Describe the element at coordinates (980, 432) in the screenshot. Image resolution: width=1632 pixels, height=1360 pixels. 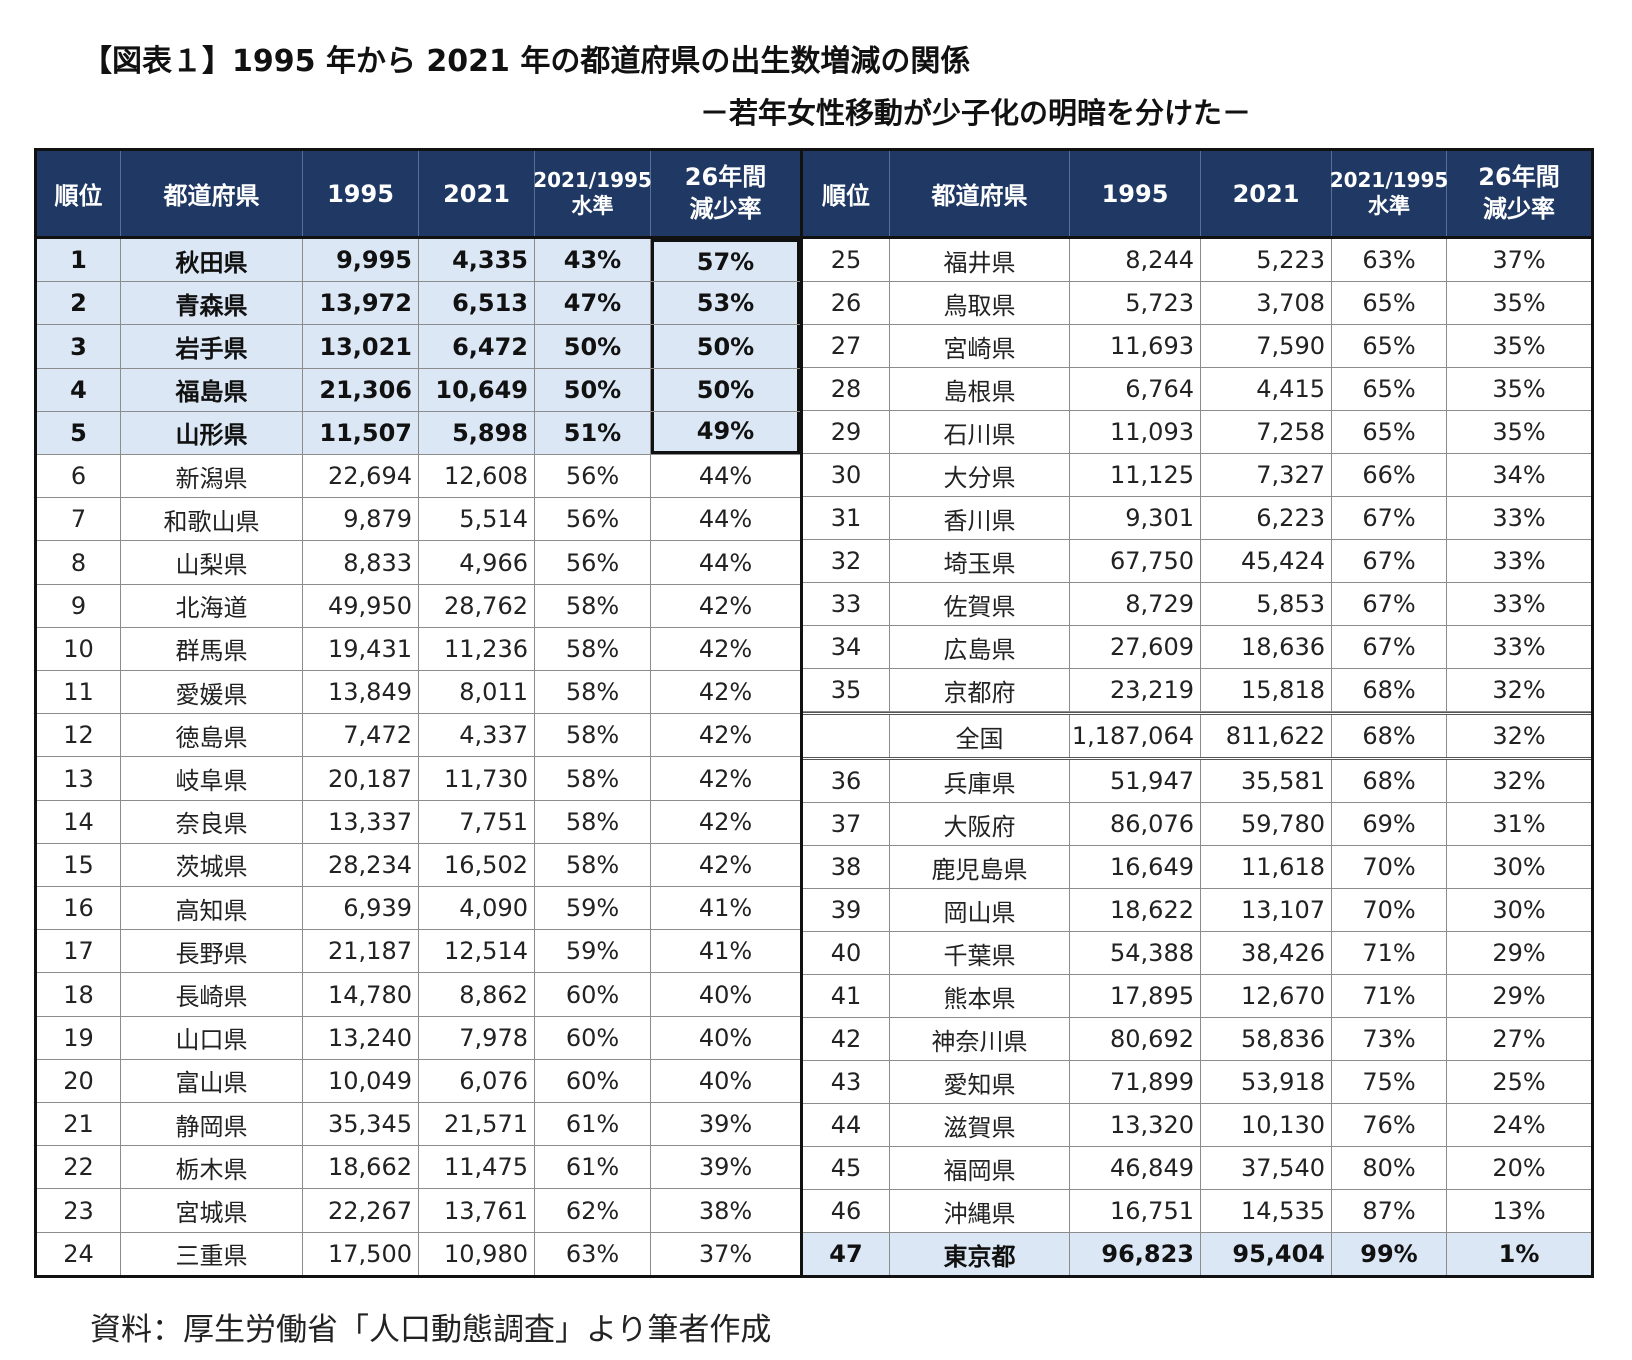
I see `prefecture-cell: 石川県` at that location.